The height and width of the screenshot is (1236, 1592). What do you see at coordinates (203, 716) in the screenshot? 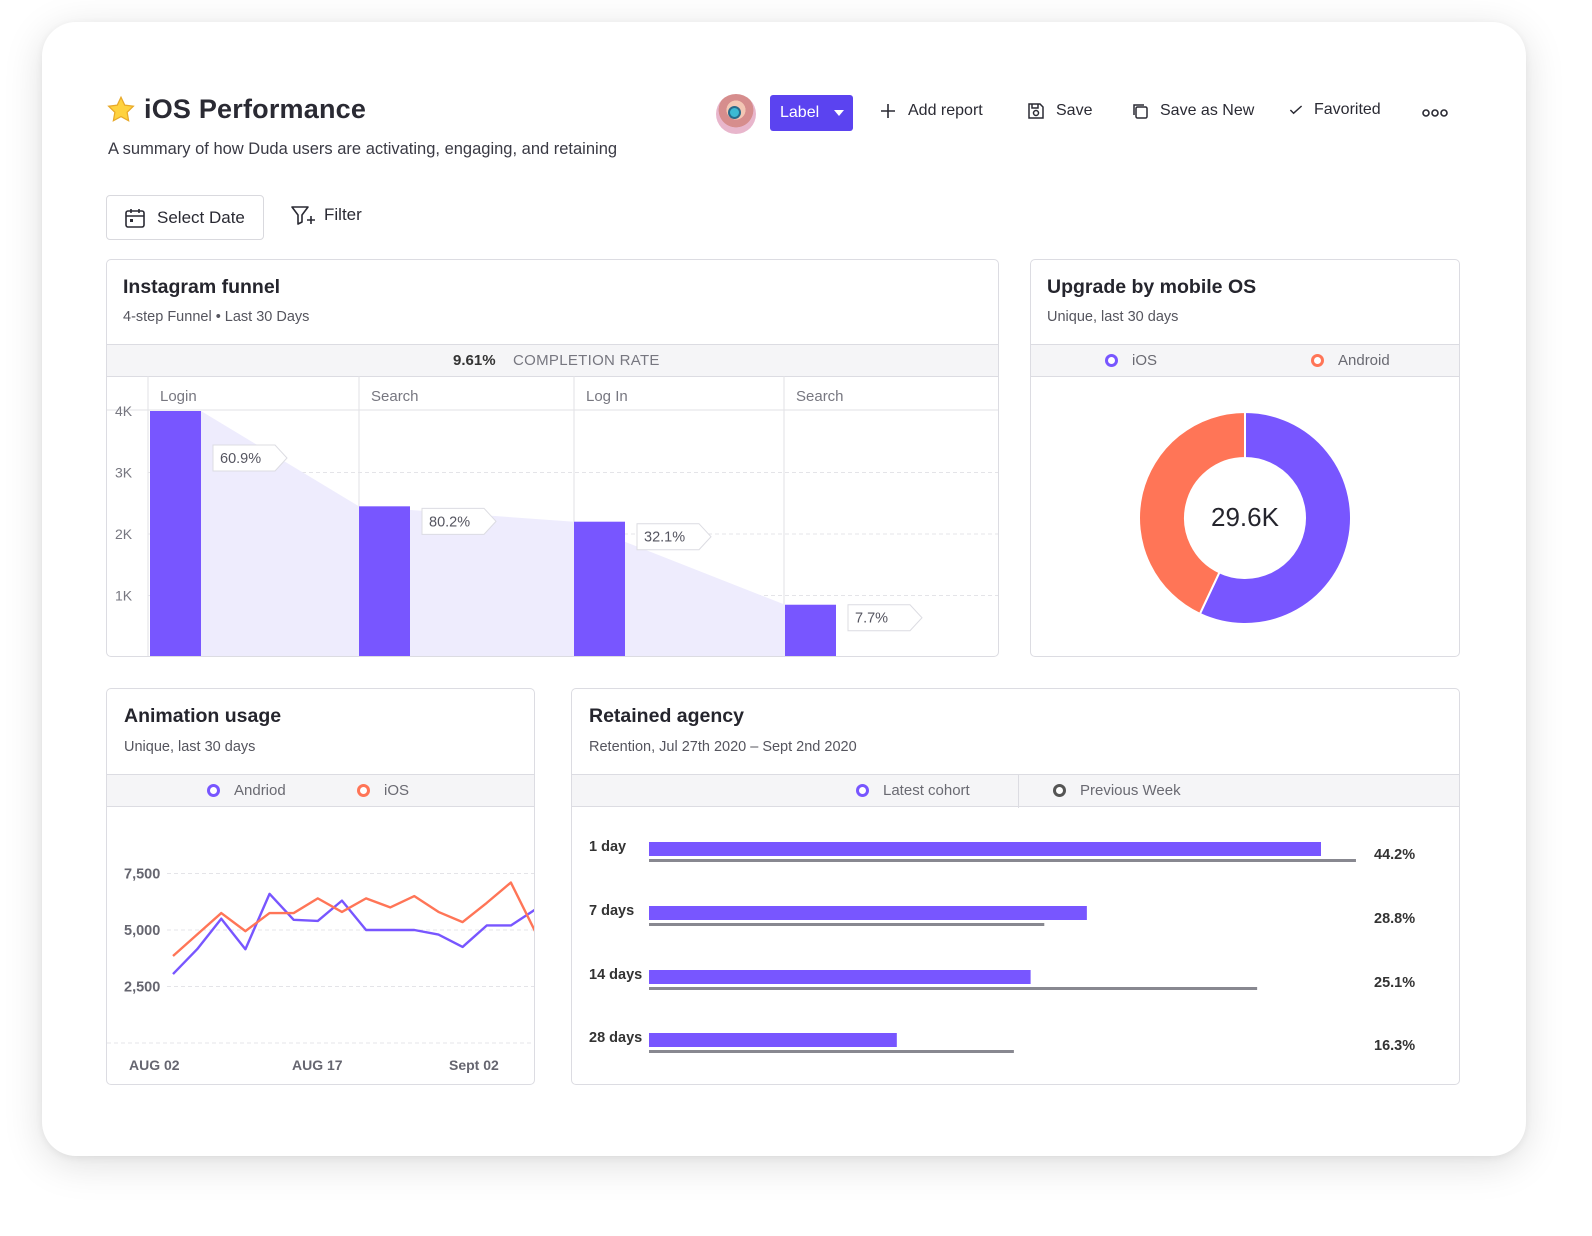
I see `animation-title: Animation usage` at bounding box center [203, 716].